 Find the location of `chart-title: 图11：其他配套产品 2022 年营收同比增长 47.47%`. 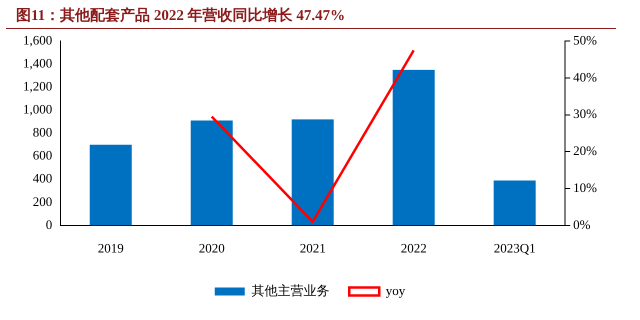

chart-title: 图11：其他配套产品 2022 年营收同比增长 47.47% is located at coordinates (311, 14).